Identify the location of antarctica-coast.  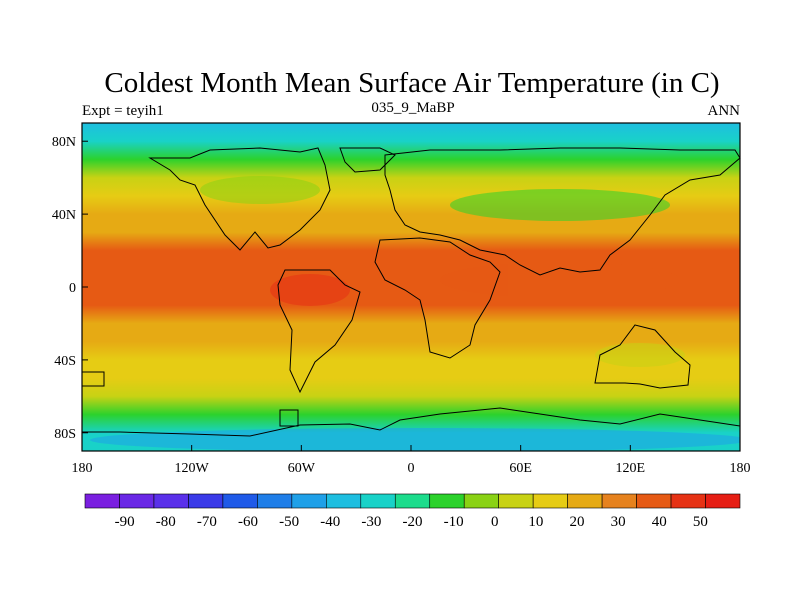
(411, 422).